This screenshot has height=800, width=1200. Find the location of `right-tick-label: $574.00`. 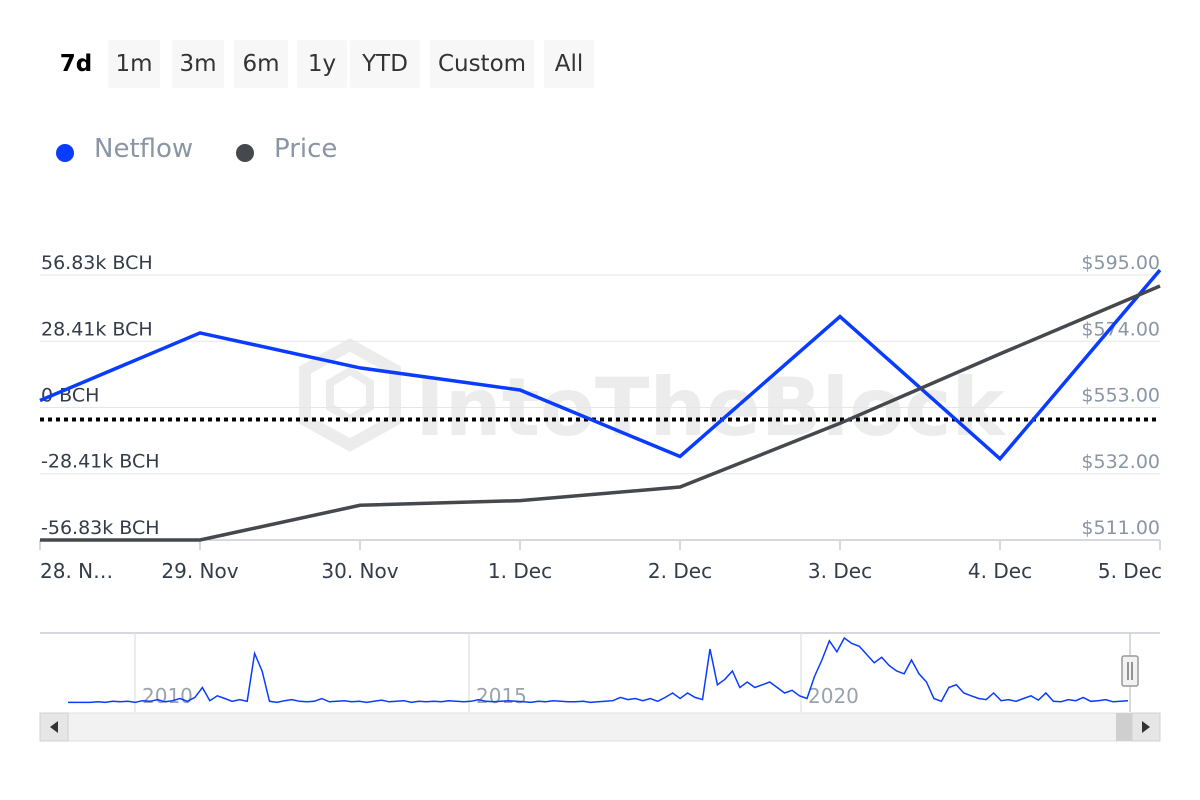

right-tick-label: $574.00 is located at coordinates (1120, 329).